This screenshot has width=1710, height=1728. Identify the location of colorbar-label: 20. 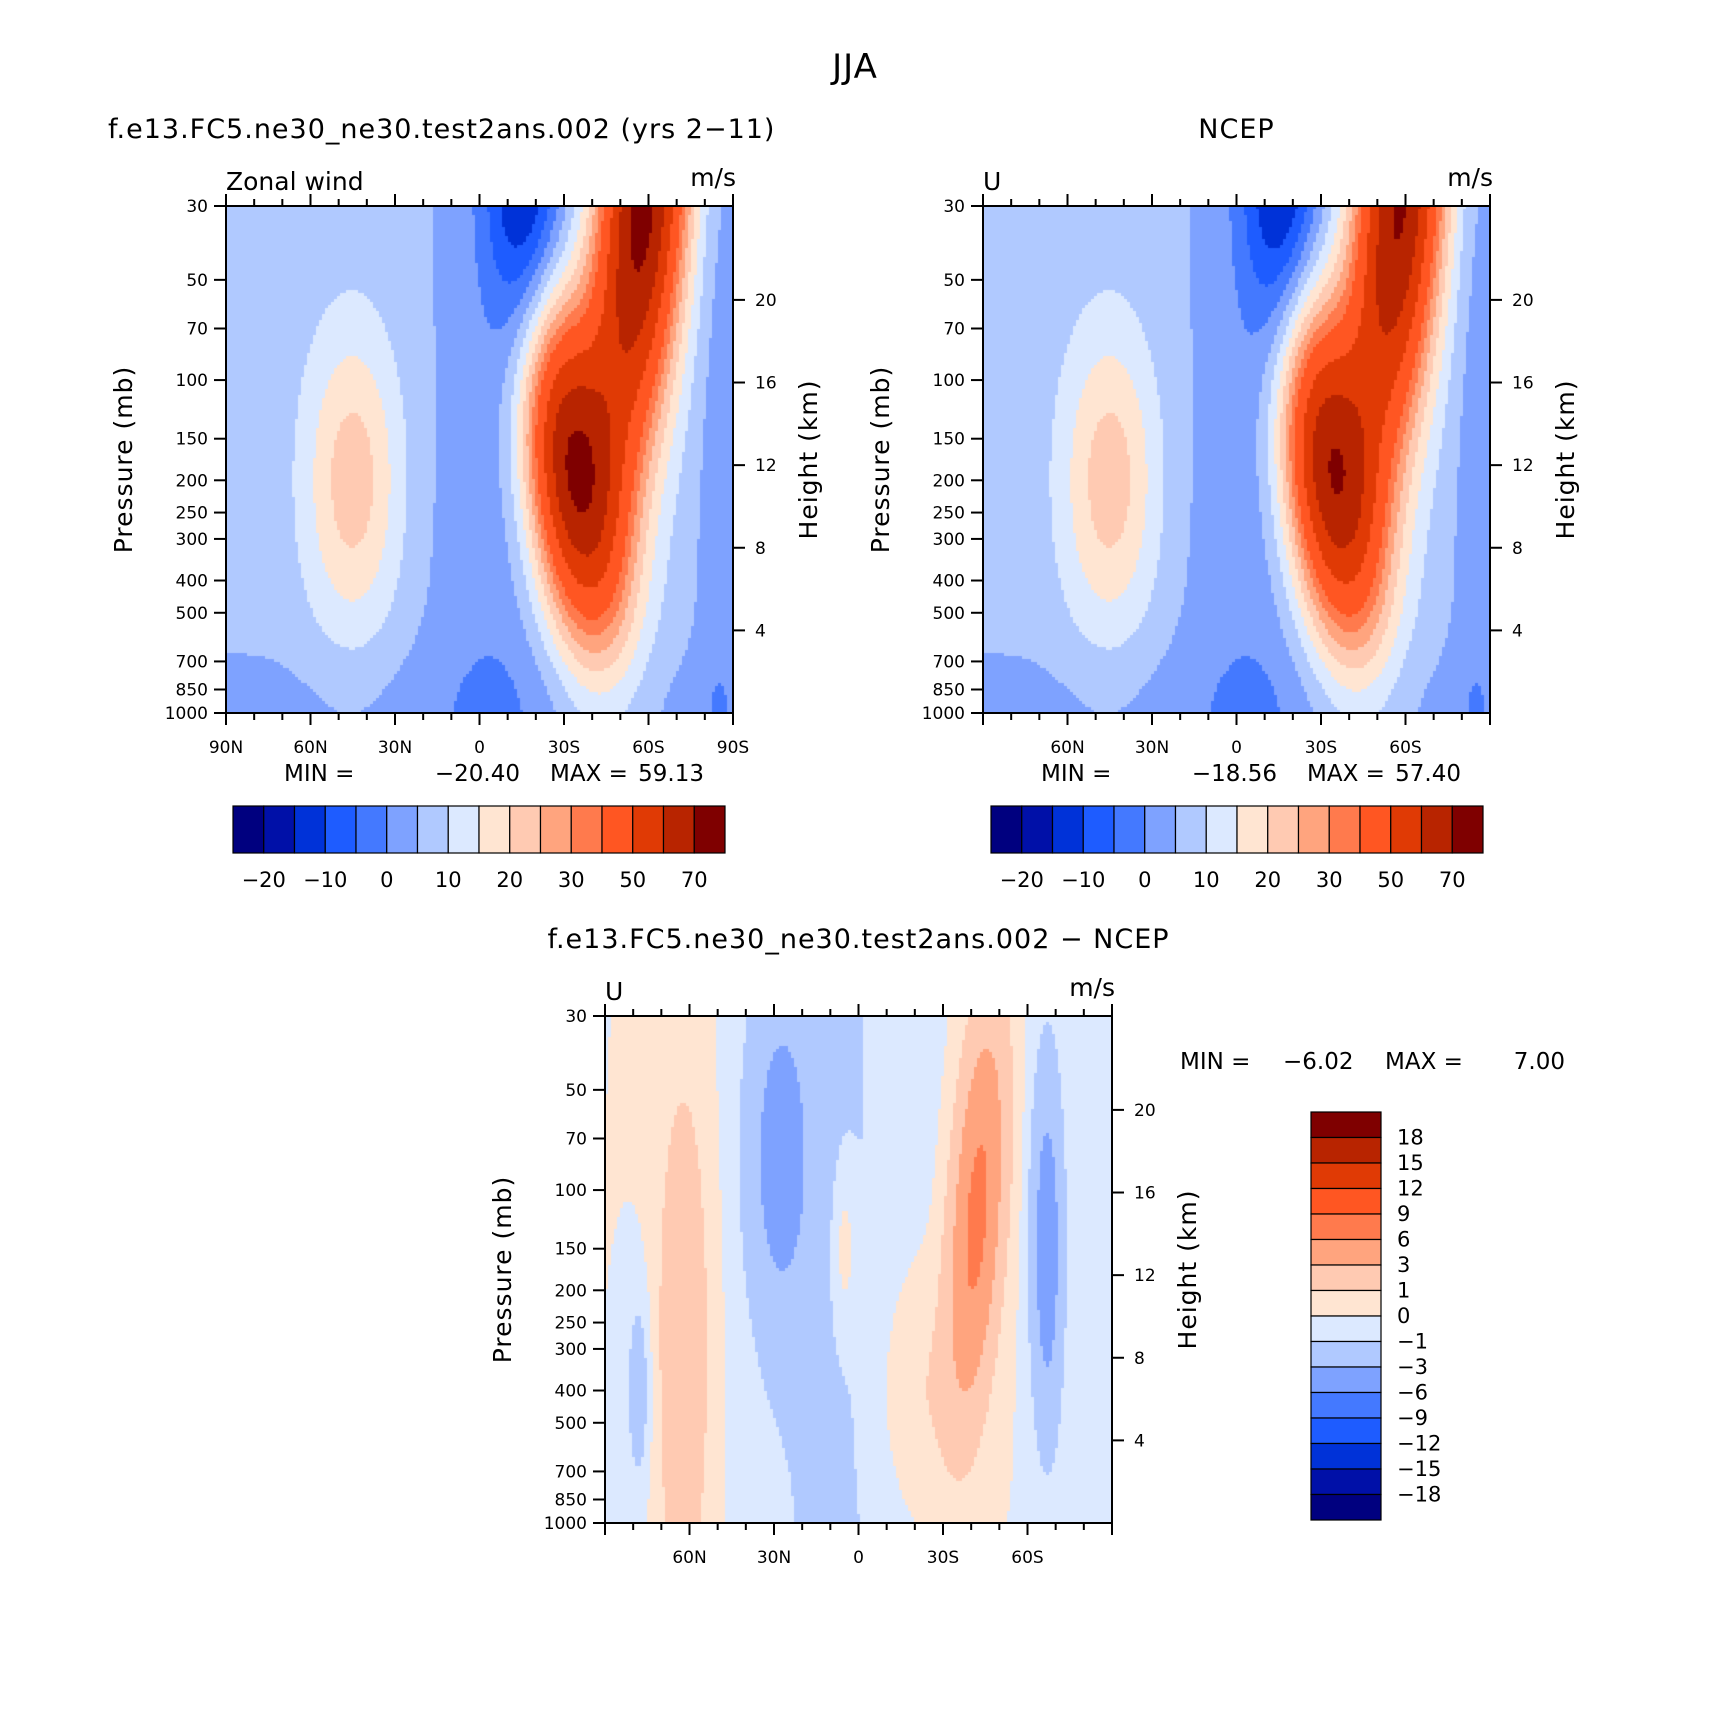
(509, 880).